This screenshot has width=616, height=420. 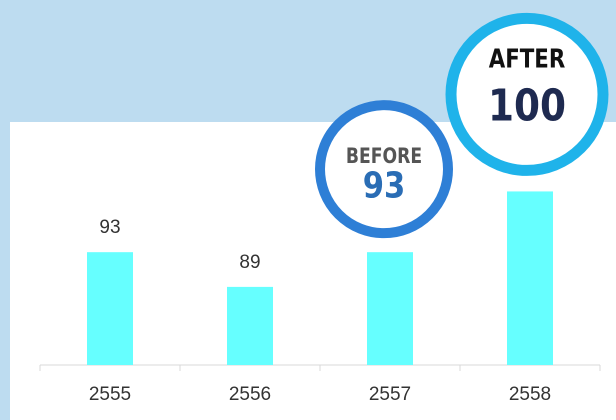 I want to click on x-tick-label: 2557, so click(x=390, y=394).